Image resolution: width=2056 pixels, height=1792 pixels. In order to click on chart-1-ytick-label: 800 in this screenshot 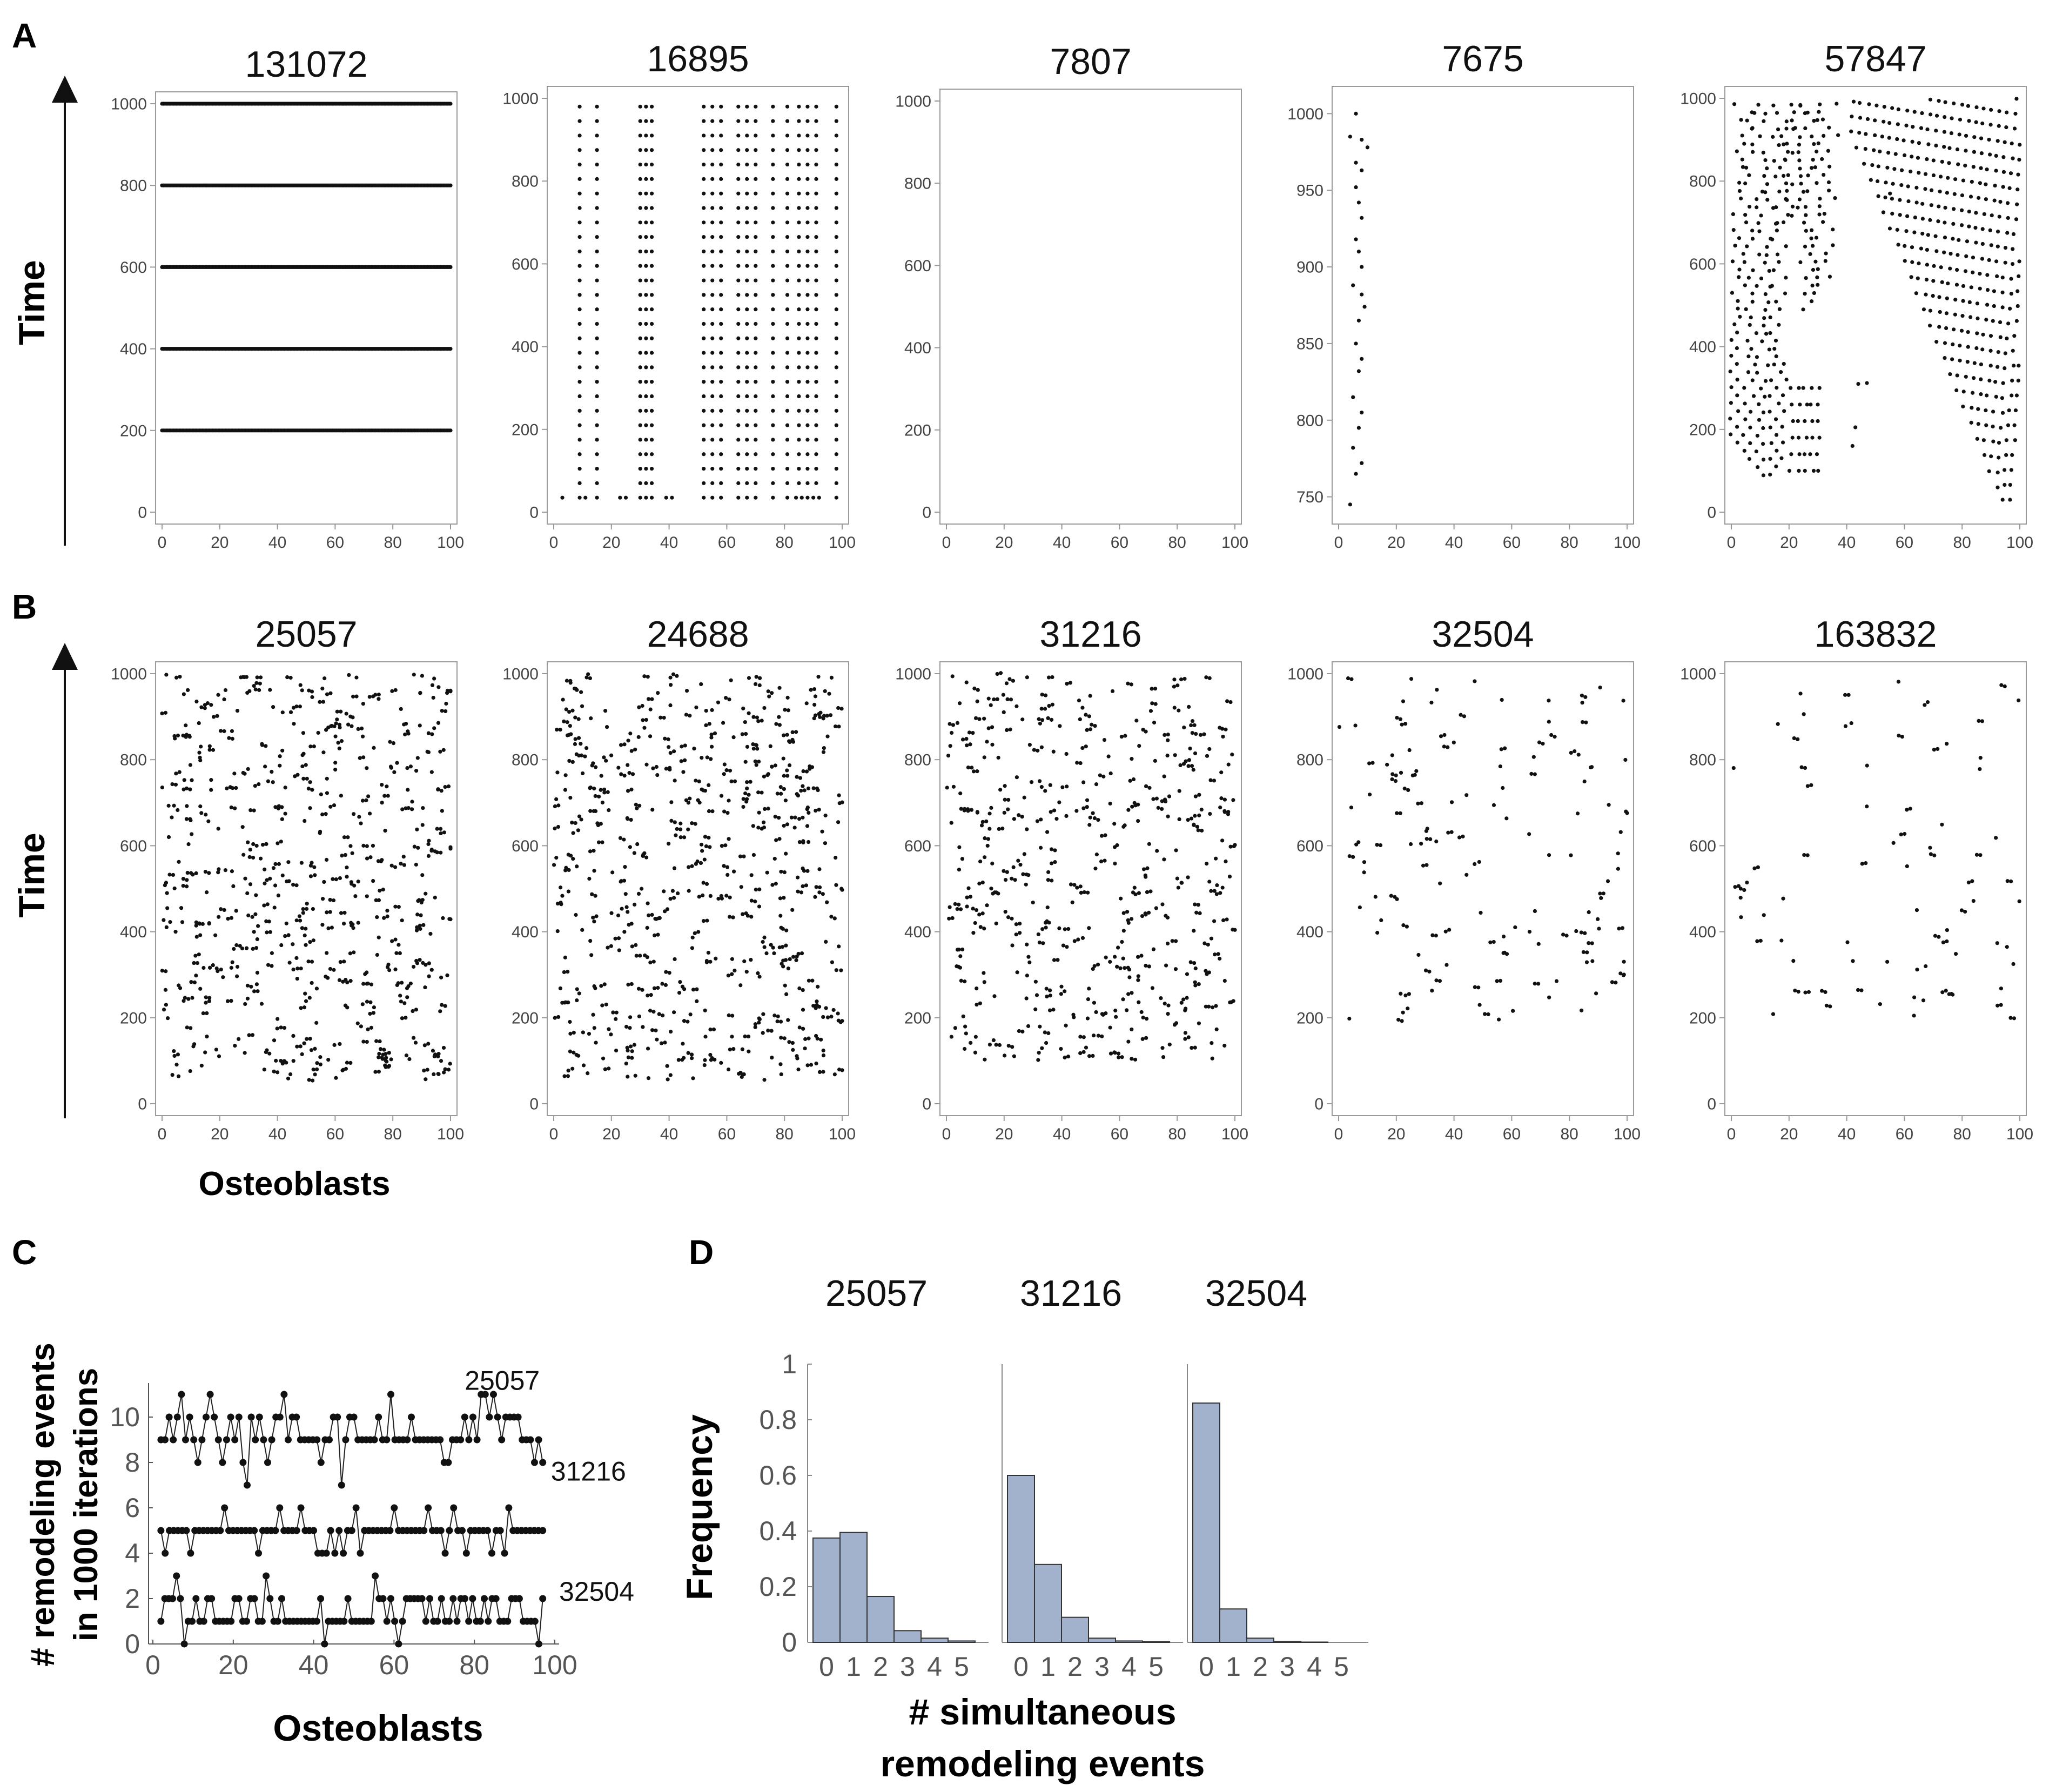, I will do `click(525, 182)`.